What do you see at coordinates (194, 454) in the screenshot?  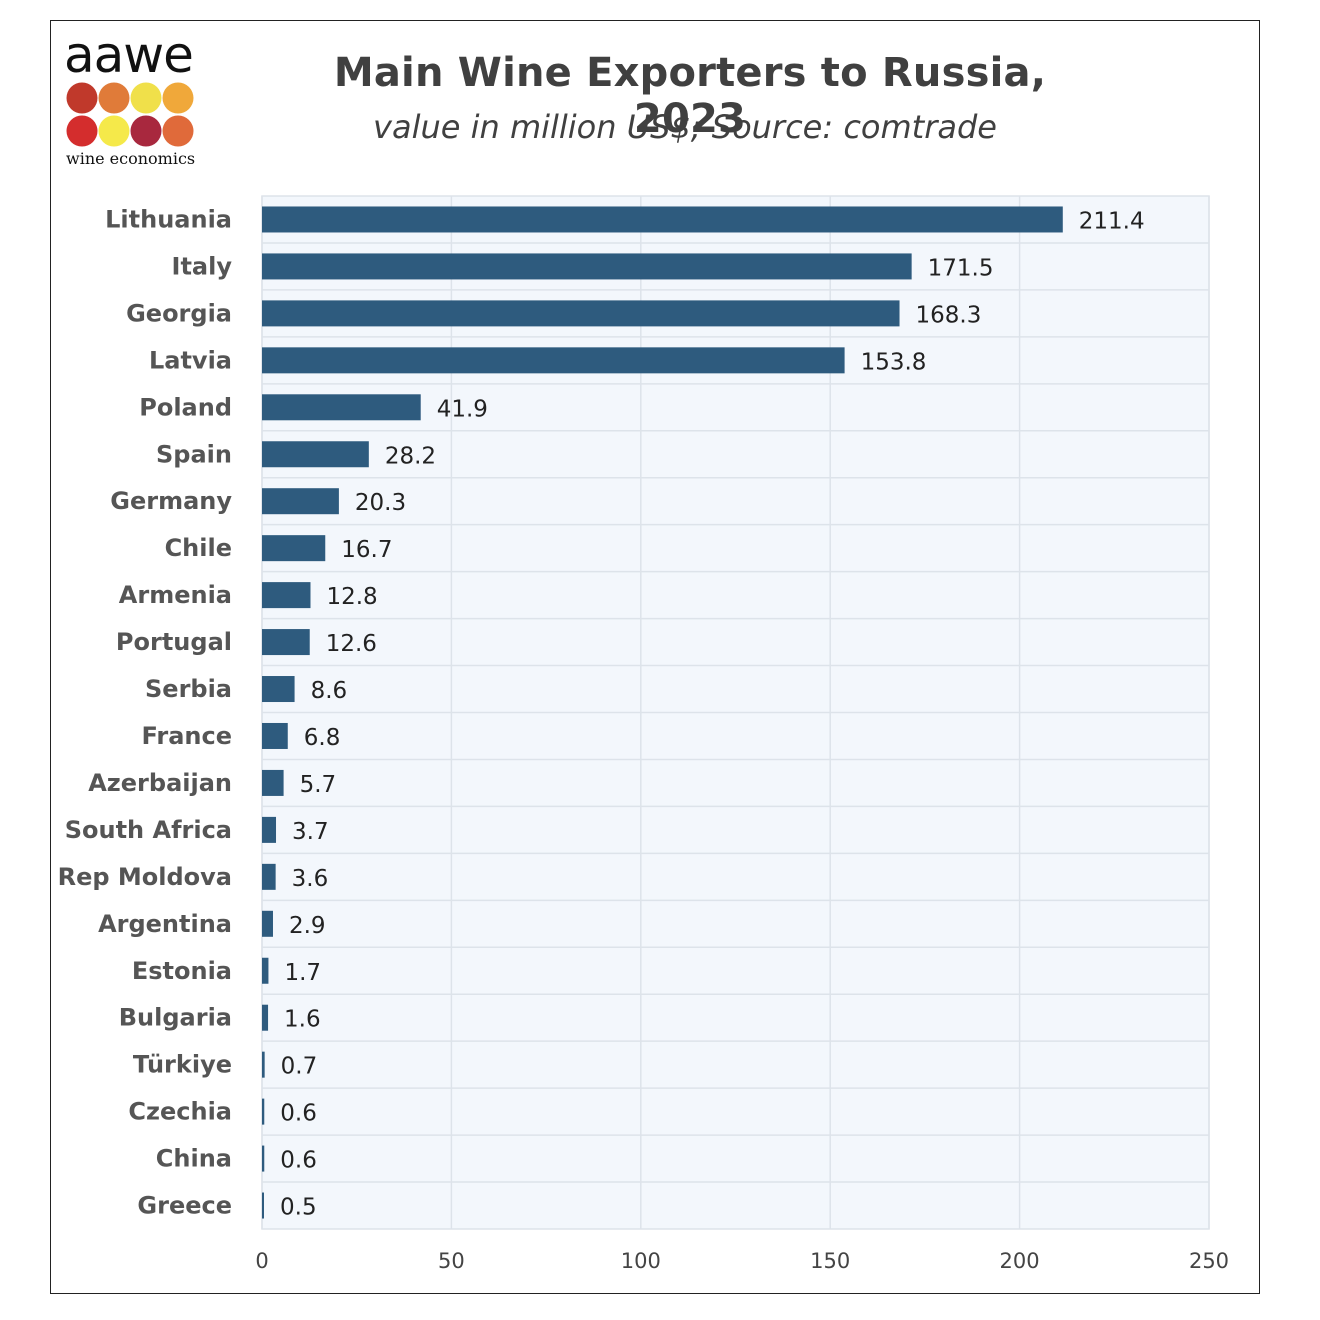 I see `category-label: Spain` at bounding box center [194, 454].